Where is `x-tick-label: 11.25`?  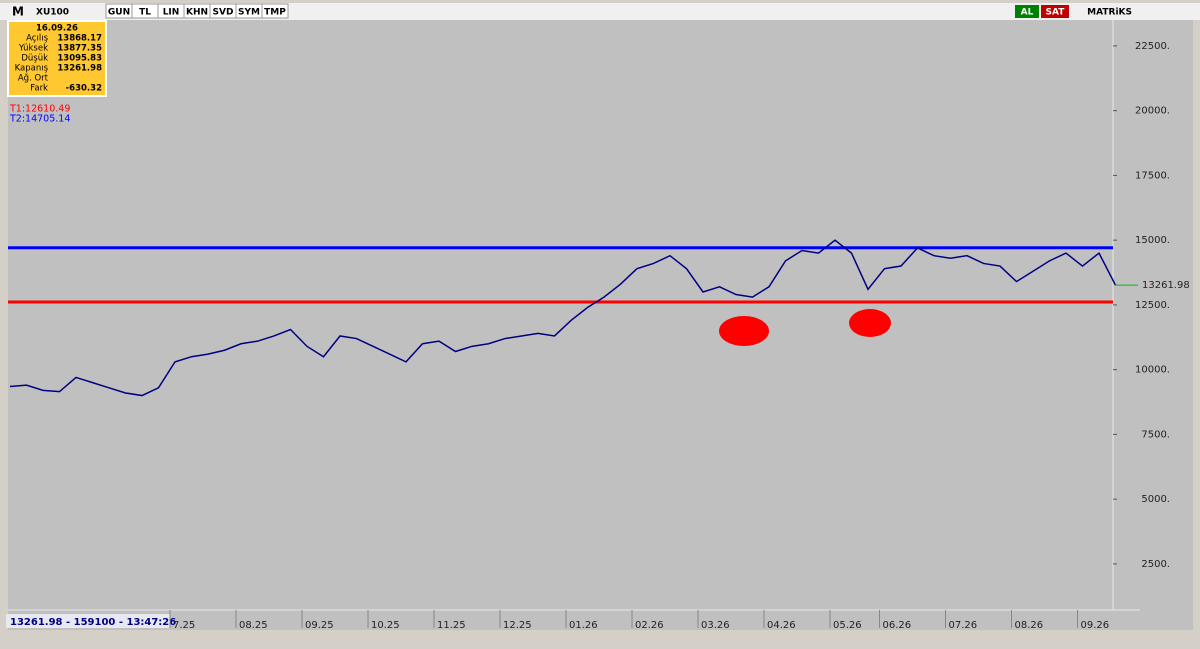 x-tick-label: 11.25 is located at coordinates (451, 625).